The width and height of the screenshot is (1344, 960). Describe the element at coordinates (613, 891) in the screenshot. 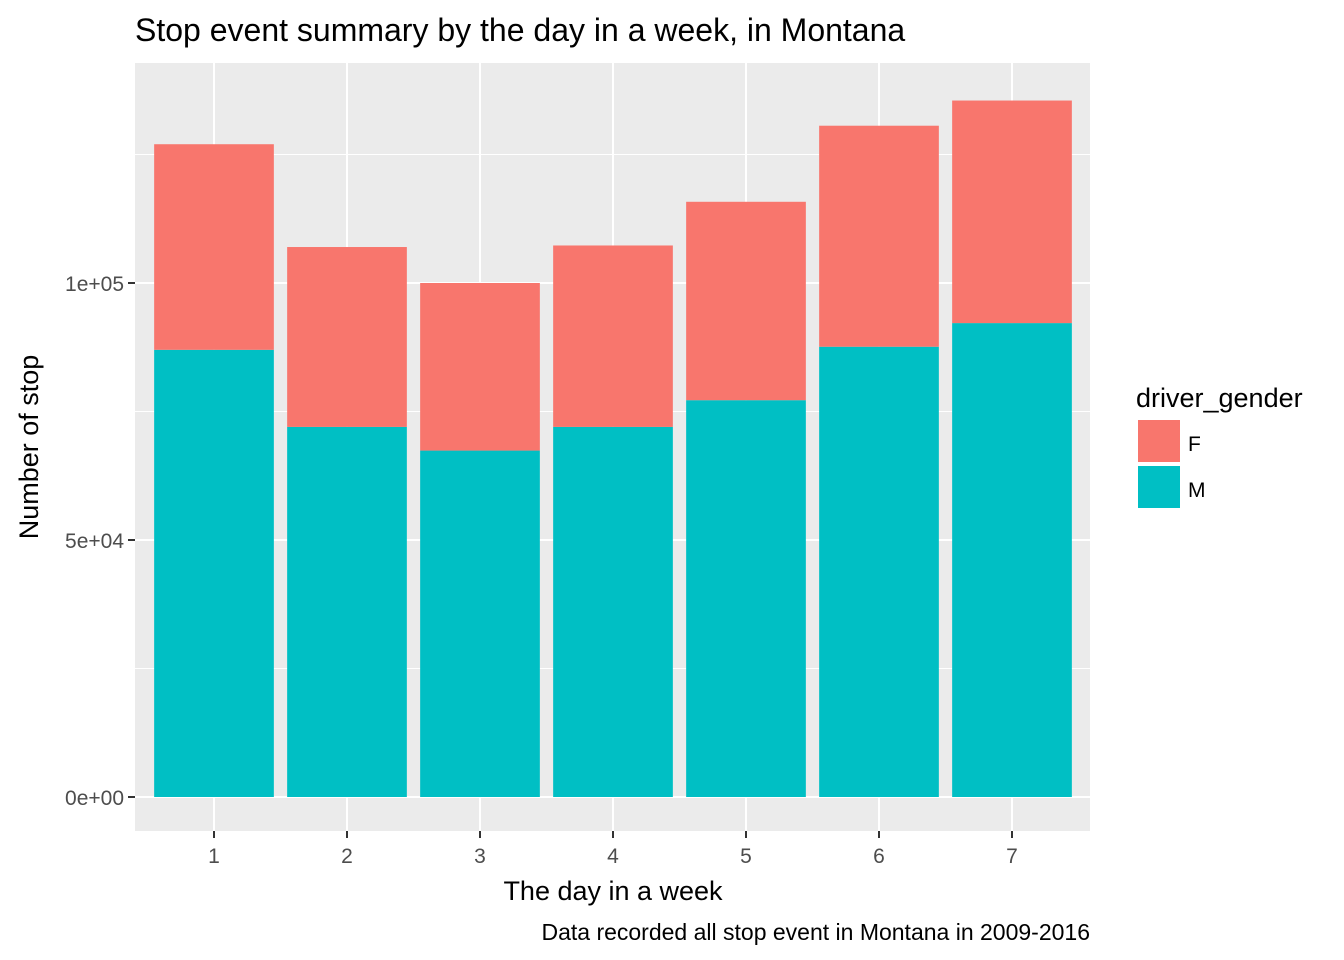

I see `x-axis-title: The day in a week` at that location.